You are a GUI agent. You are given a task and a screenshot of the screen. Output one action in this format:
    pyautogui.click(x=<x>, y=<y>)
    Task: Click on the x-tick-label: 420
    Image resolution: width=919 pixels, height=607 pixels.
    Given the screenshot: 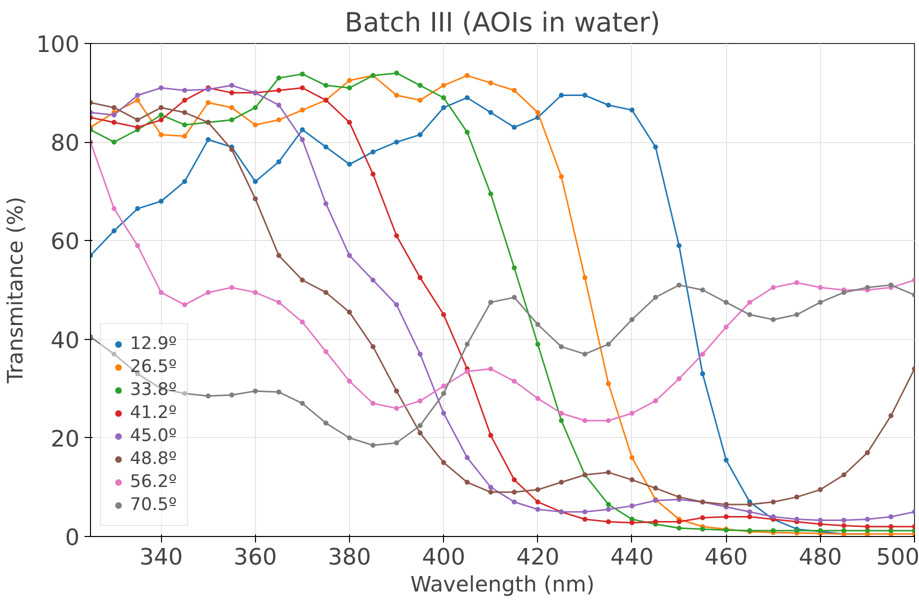 What is the action you would take?
    pyautogui.click(x=538, y=557)
    